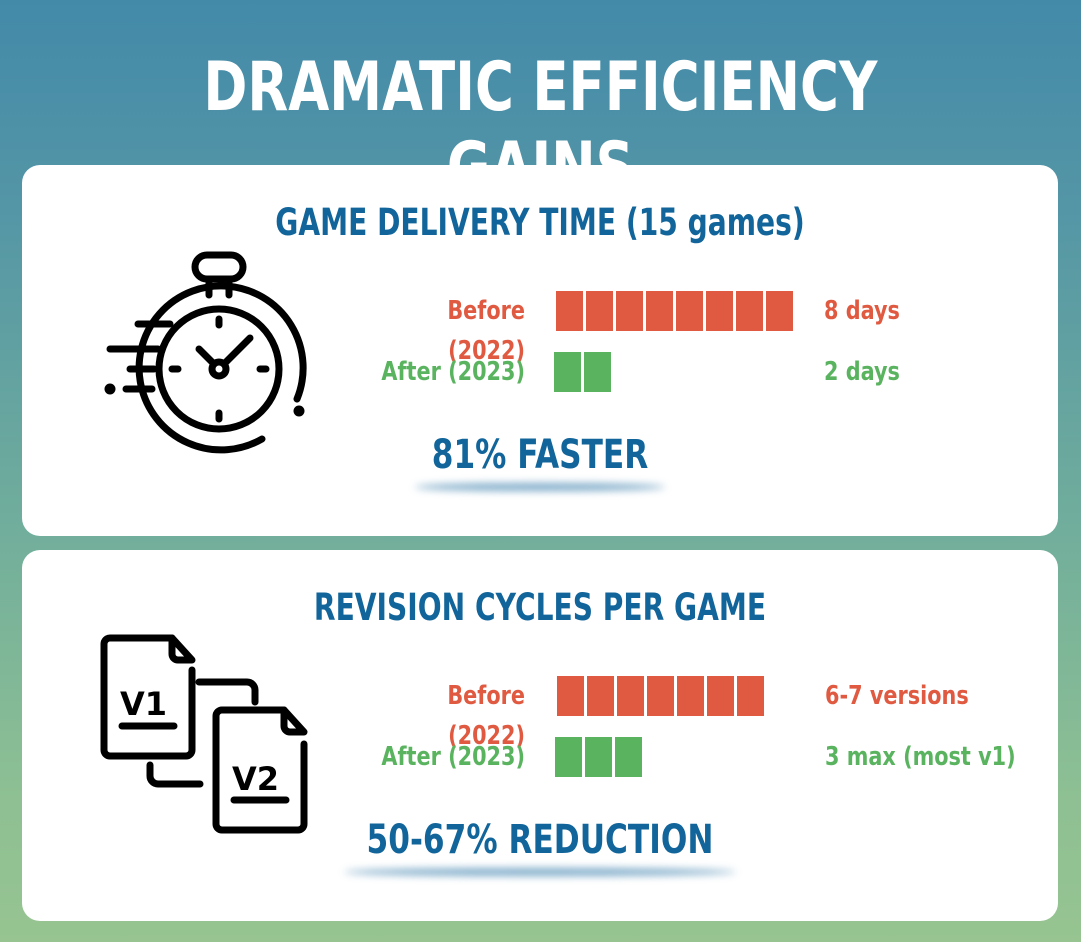 The width and height of the screenshot is (1081, 942). I want to click on highlight-stat: 50-67% REDUCTION, so click(540, 840).